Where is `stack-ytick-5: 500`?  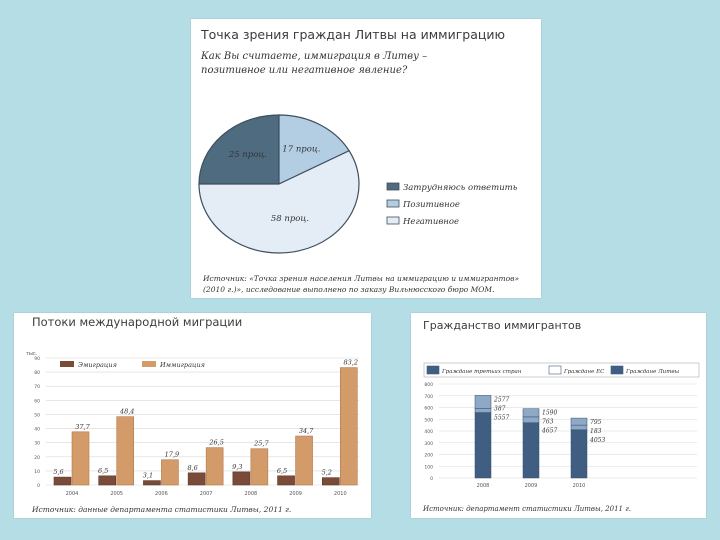 stack-ytick-5: 500 is located at coordinates (428, 420).